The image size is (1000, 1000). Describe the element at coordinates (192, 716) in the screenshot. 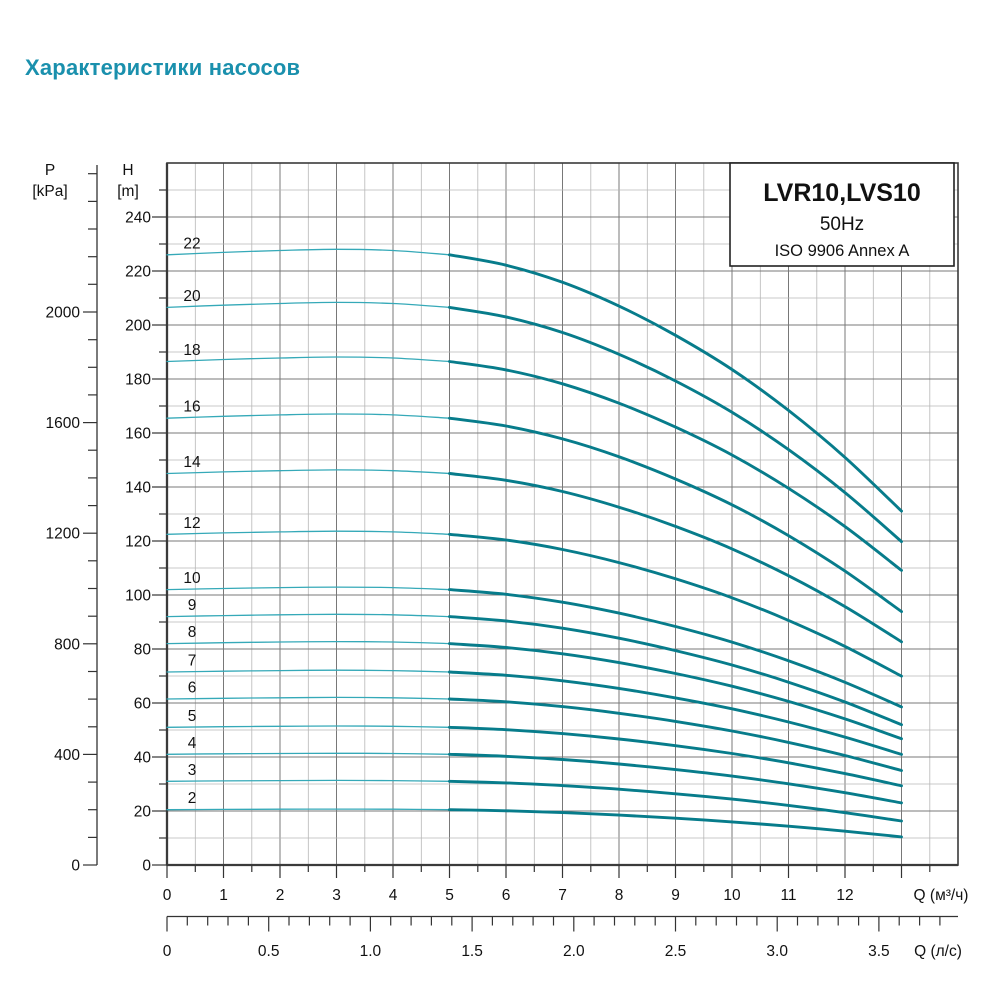

I see `curve-label-5: 5` at that location.